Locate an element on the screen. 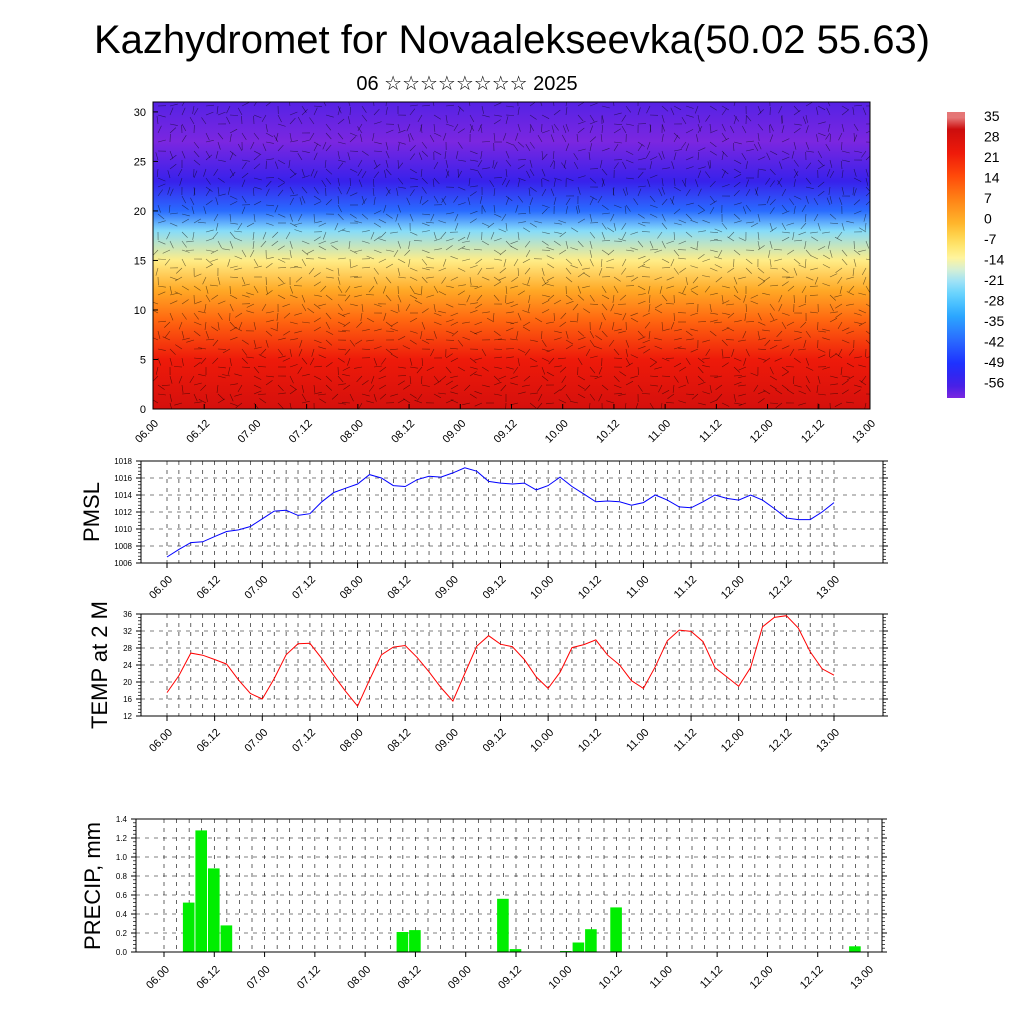 This screenshot has height=1024, width=1024. x-tick-label: 10.12 is located at coordinates (590, 588).